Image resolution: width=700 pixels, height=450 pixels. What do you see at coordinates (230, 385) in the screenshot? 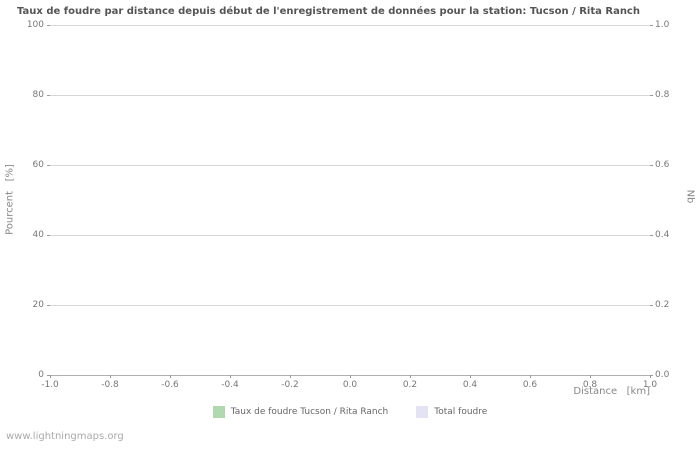
I see `x-tick-label: -0.4` at bounding box center [230, 385].